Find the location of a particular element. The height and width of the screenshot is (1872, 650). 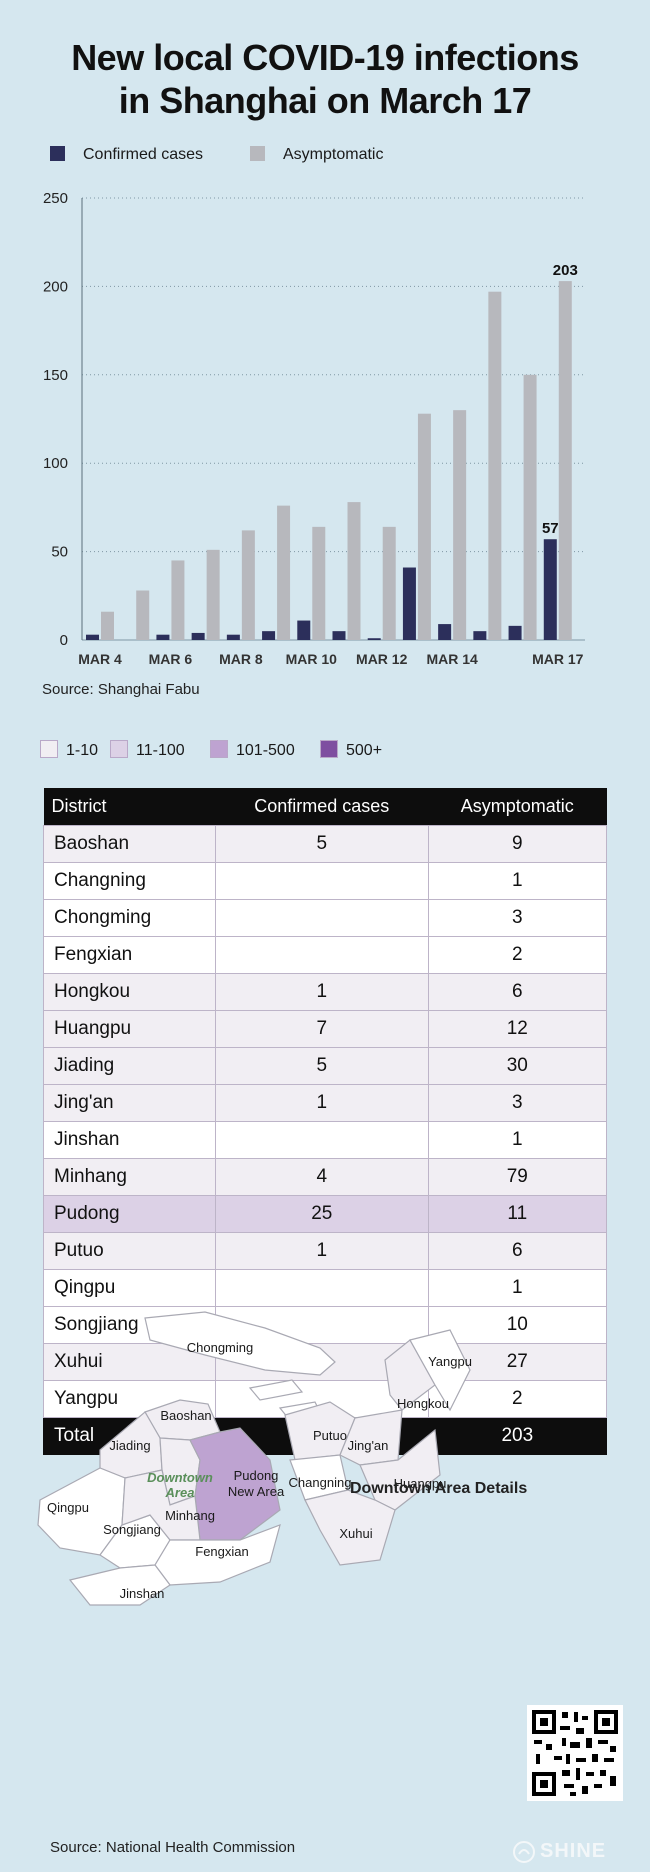

district-cell: Changning is located at coordinates (129, 881).